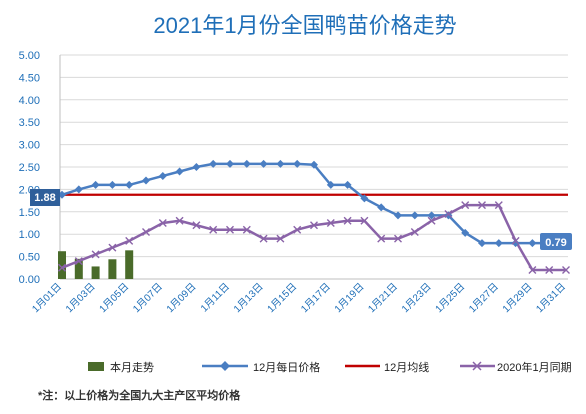  I want to click on last-value-callout-box, so click(556, 241).